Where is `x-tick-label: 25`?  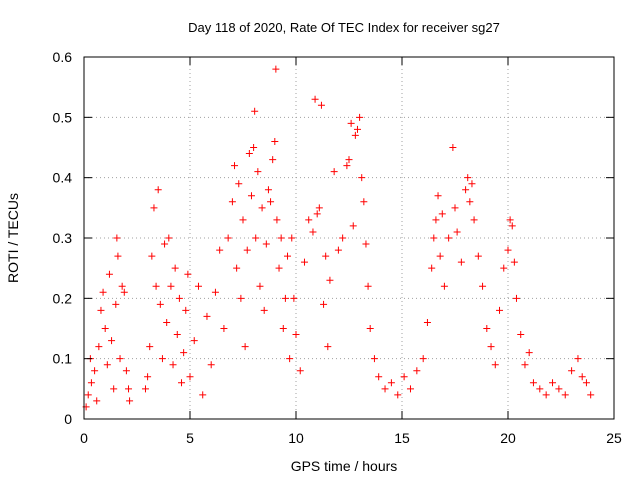 x-tick-label: 25 is located at coordinates (614, 438).